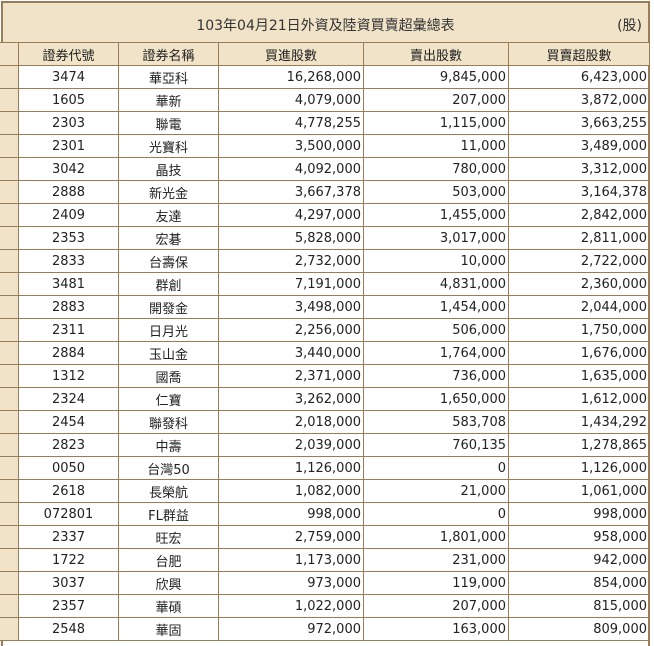 The height and width of the screenshot is (646, 654). Describe the element at coordinates (168, 123) in the screenshot. I see `stock-name-cell: 聯電` at that location.